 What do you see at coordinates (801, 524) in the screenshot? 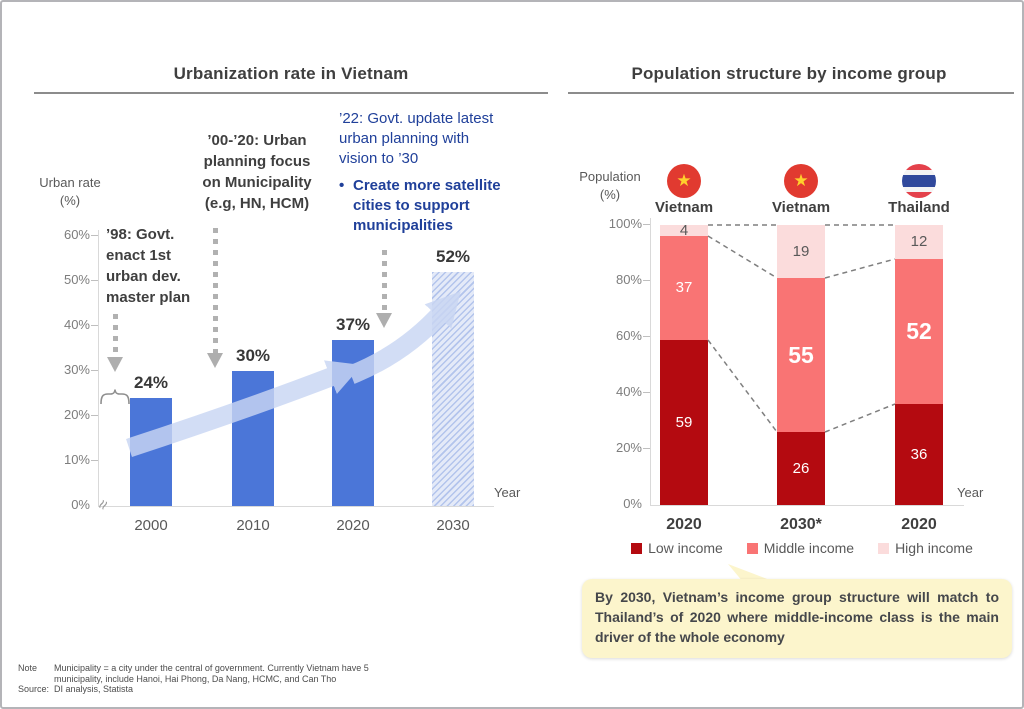
I see `x-label-2030-vn: 2030*` at bounding box center [801, 524].